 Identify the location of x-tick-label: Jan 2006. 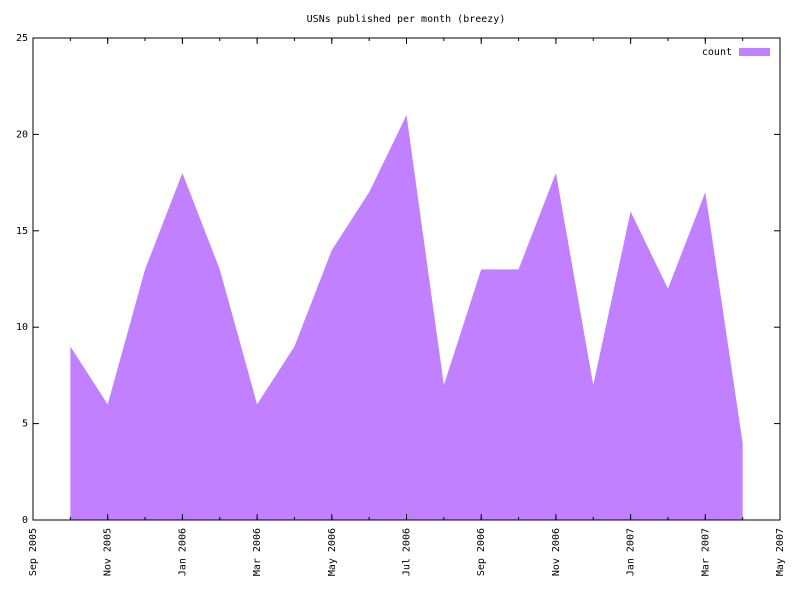
(182, 552).